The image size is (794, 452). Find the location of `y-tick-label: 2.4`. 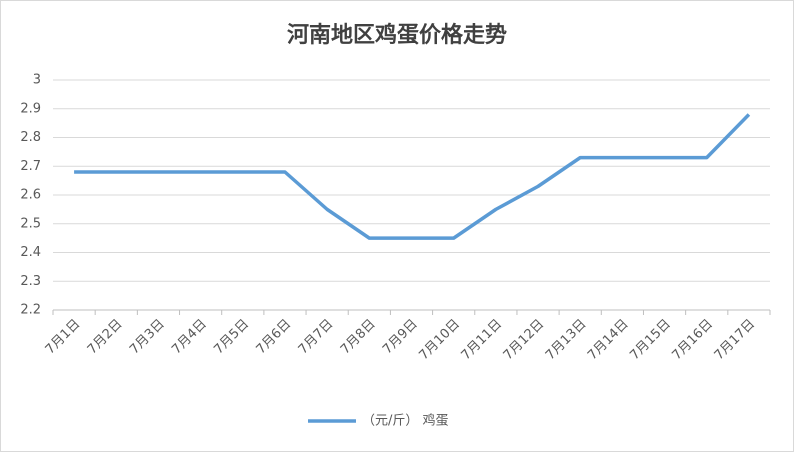

y-tick-label: 2.4 is located at coordinates (30, 252).